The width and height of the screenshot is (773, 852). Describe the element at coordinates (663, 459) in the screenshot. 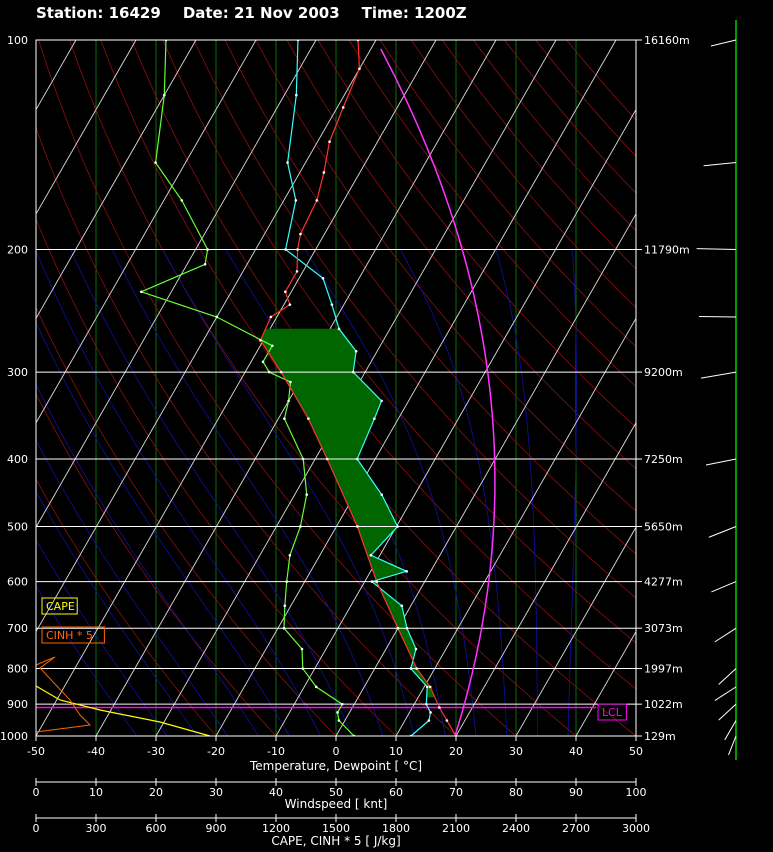

I see `height-label: 7250m` at that location.